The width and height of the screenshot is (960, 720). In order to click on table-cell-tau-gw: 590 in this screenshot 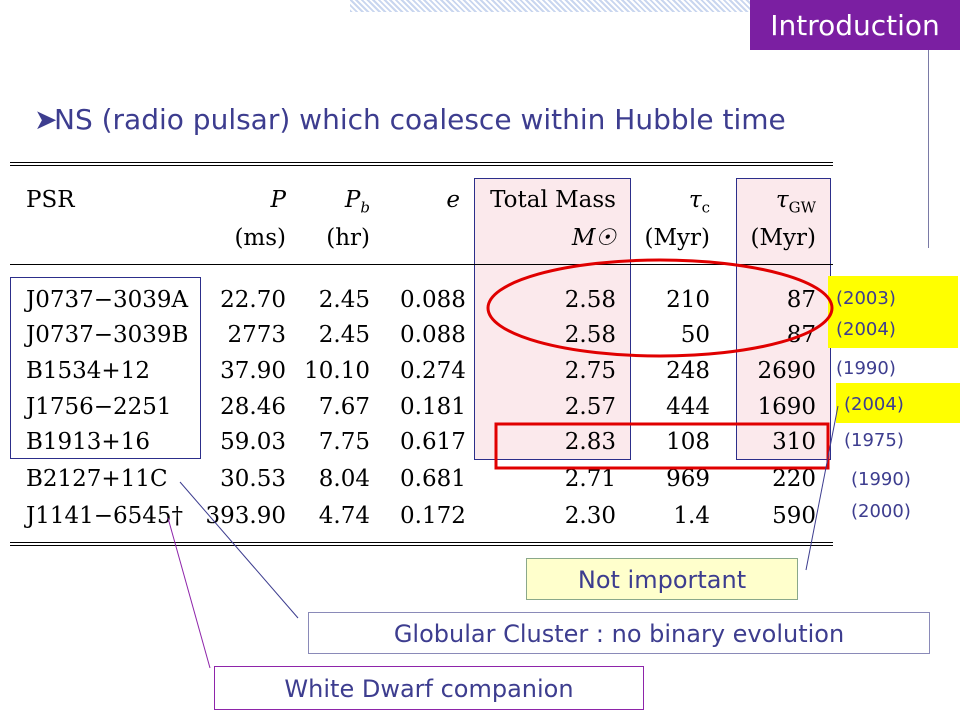, I will do `click(794, 516)`.